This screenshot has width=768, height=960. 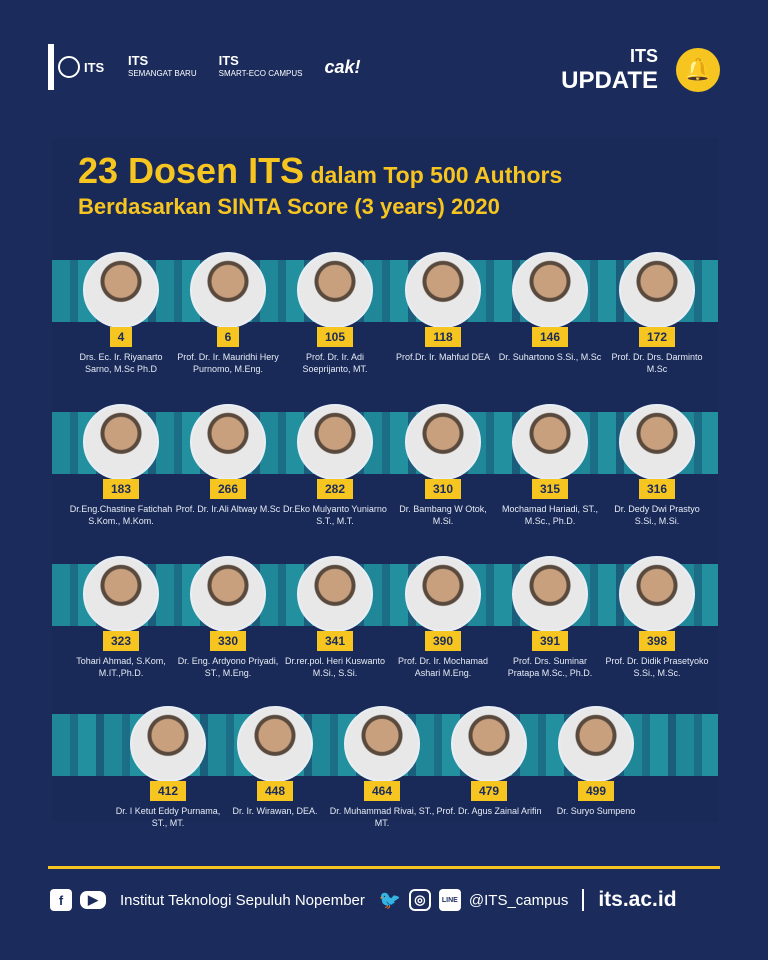 I want to click on author-name: Dr. Muhammad Rivai, ST., MT., so click(x=382, y=817).